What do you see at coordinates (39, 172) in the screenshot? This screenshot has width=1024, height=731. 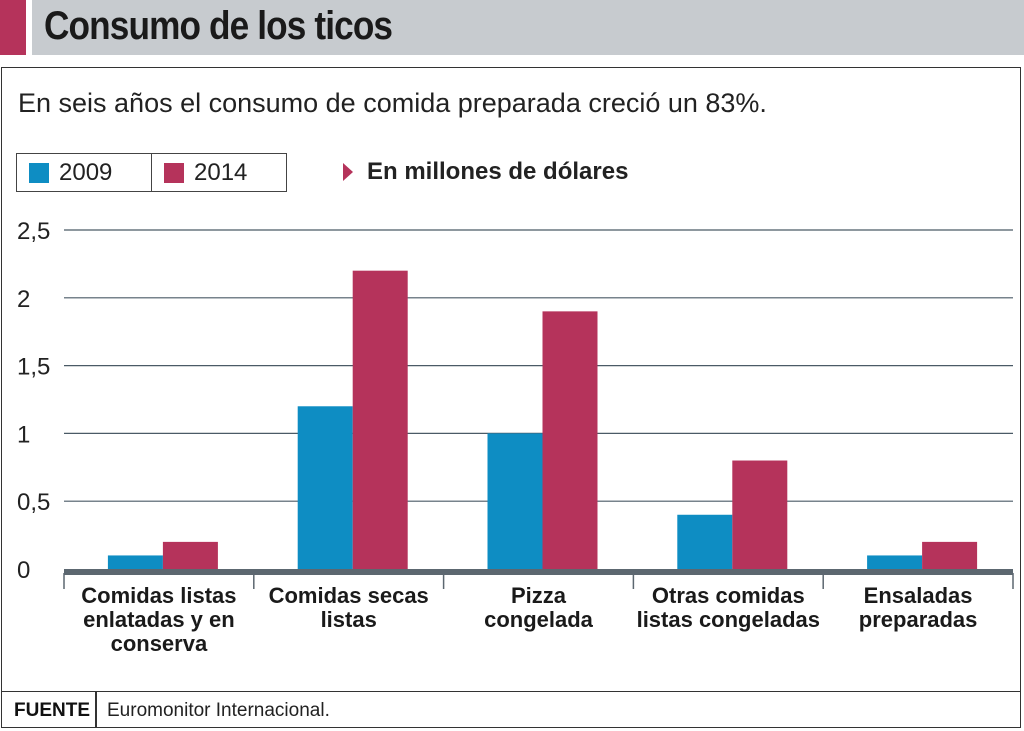 I see `legend-swatch-2009` at bounding box center [39, 172].